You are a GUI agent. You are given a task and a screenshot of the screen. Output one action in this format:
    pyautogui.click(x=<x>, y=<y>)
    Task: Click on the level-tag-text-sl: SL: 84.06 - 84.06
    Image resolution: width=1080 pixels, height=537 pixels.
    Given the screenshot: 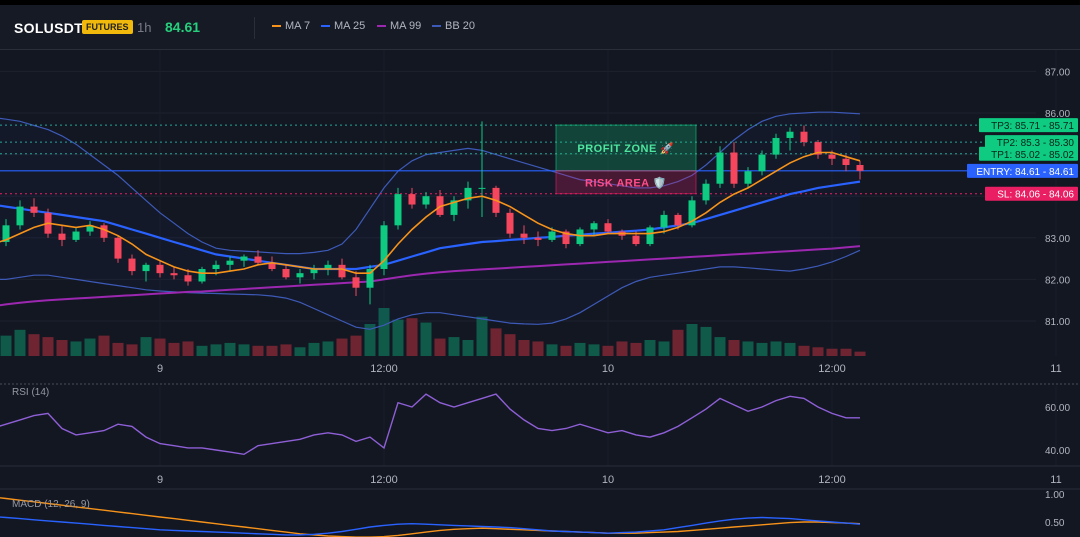 What is the action you would take?
    pyautogui.click(x=1035, y=195)
    